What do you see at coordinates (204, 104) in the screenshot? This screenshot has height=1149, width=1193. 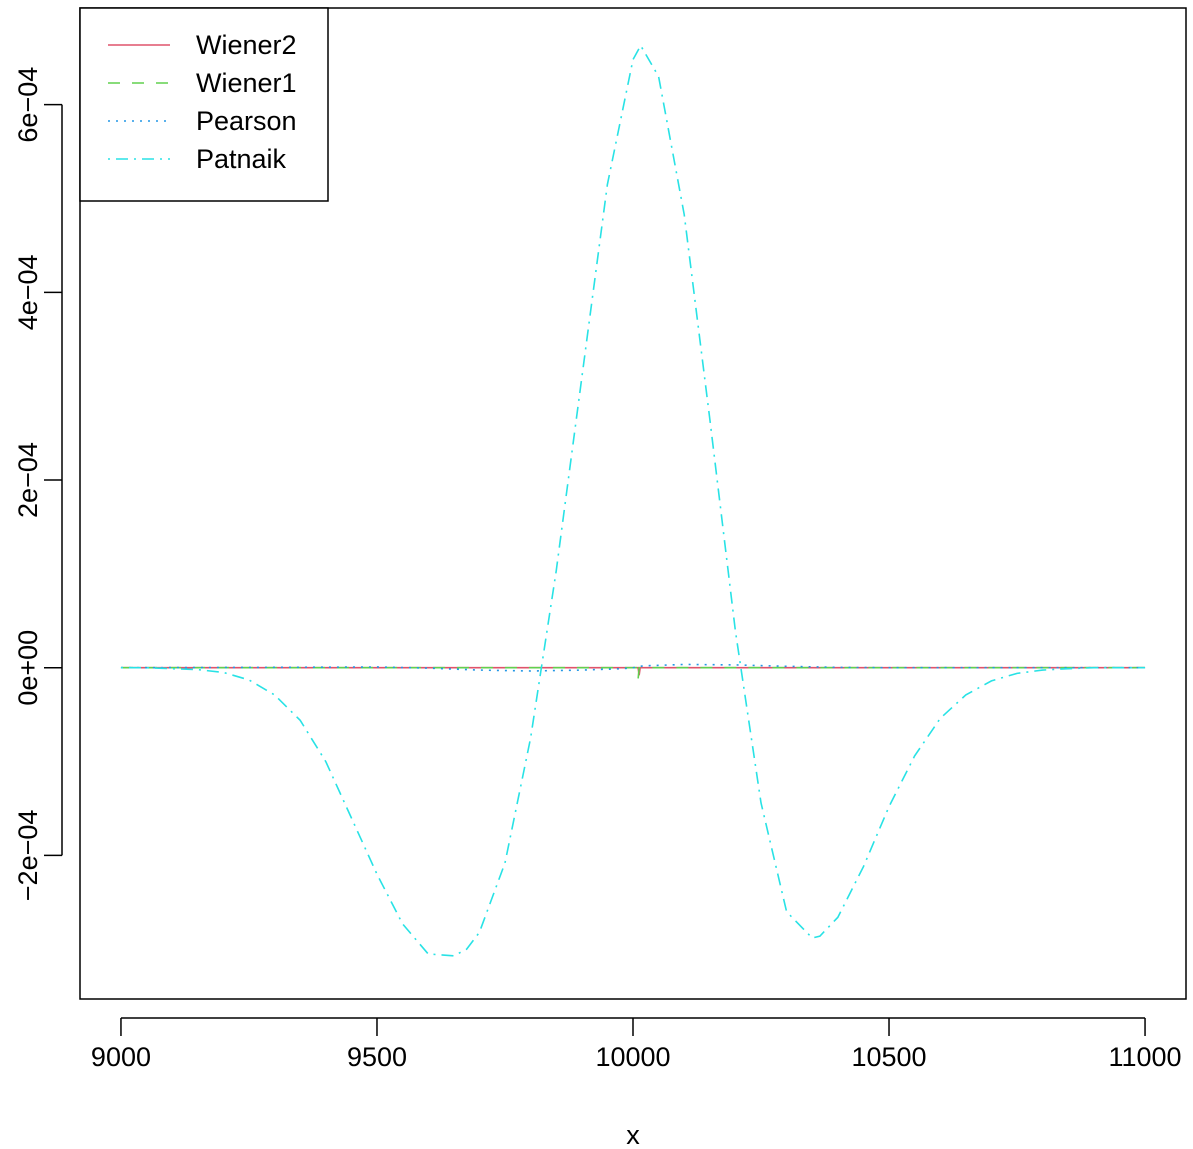 I see `legend: Wiener2 Wiener1 Pearson Patnaik` at bounding box center [204, 104].